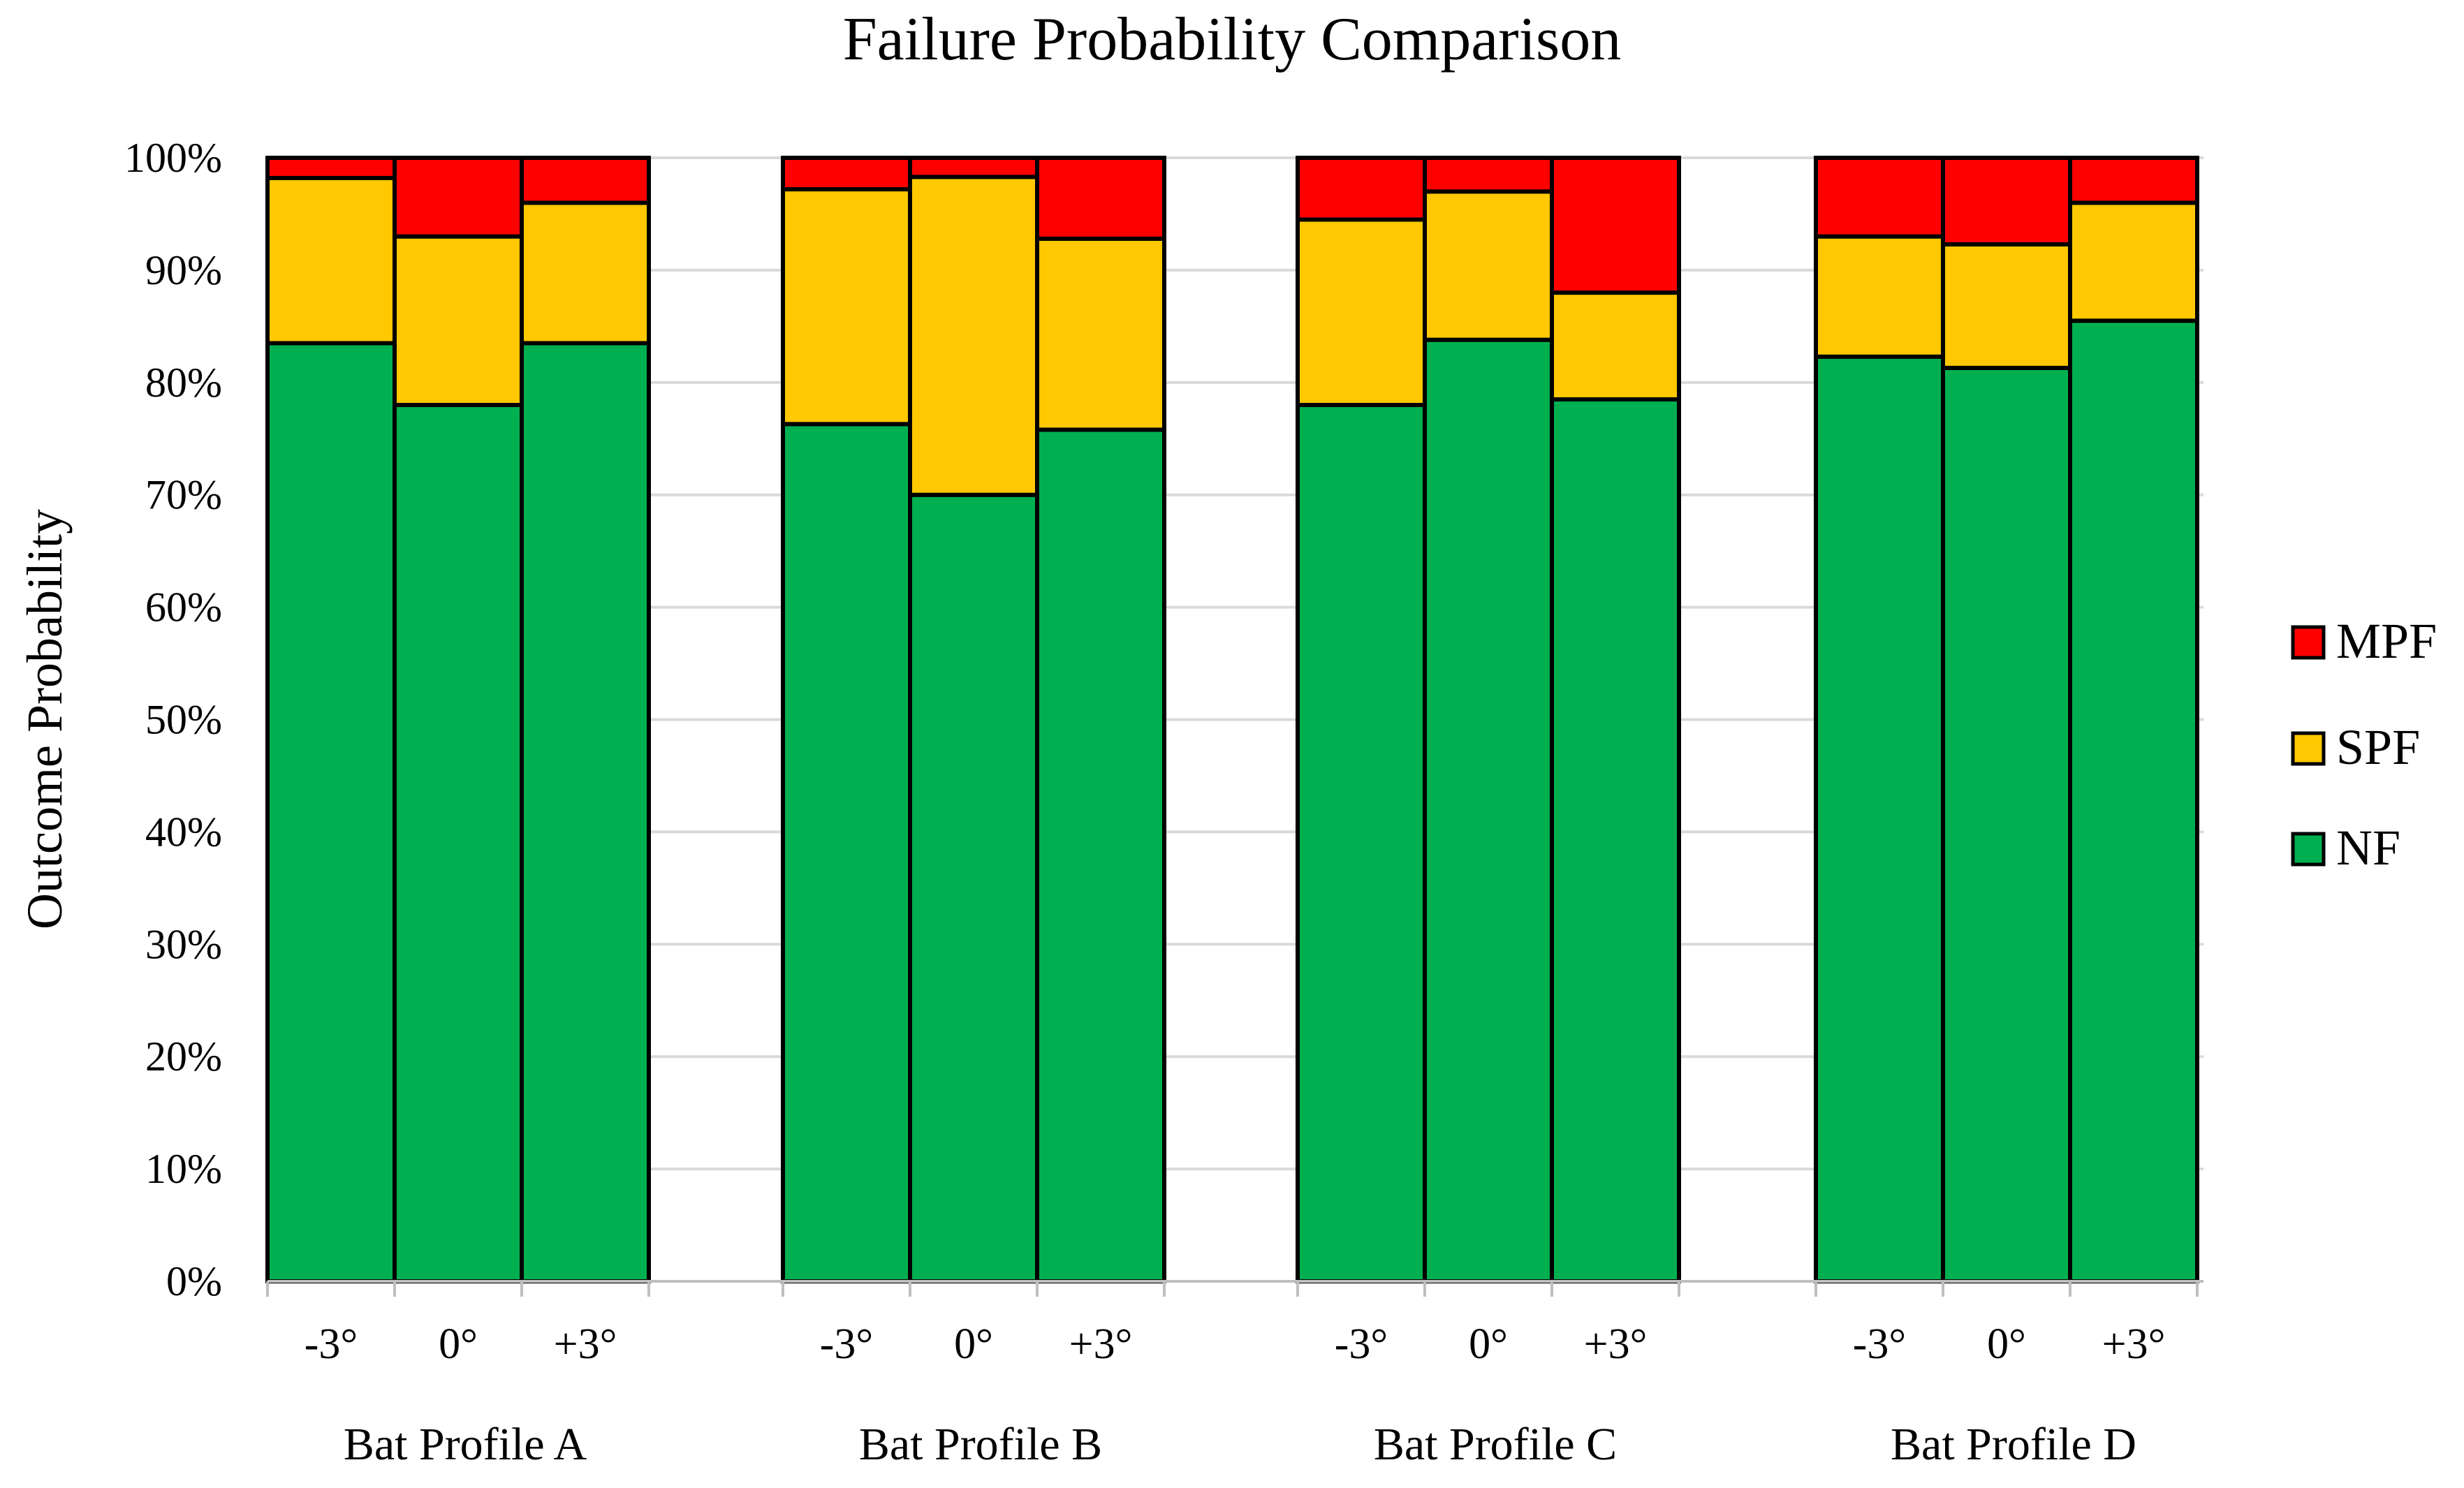 The height and width of the screenshot is (1488, 2464). What do you see at coordinates (2386, 641) in the screenshot?
I see `legend-label-mpf: MPF` at bounding box center [2386, 641].